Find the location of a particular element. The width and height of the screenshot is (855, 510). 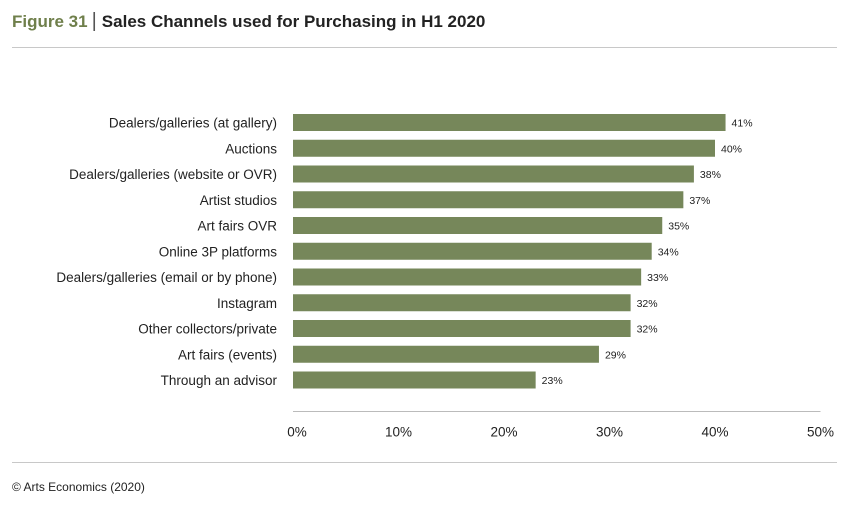

category-label: Instagram is located at coordinates (247, 303).